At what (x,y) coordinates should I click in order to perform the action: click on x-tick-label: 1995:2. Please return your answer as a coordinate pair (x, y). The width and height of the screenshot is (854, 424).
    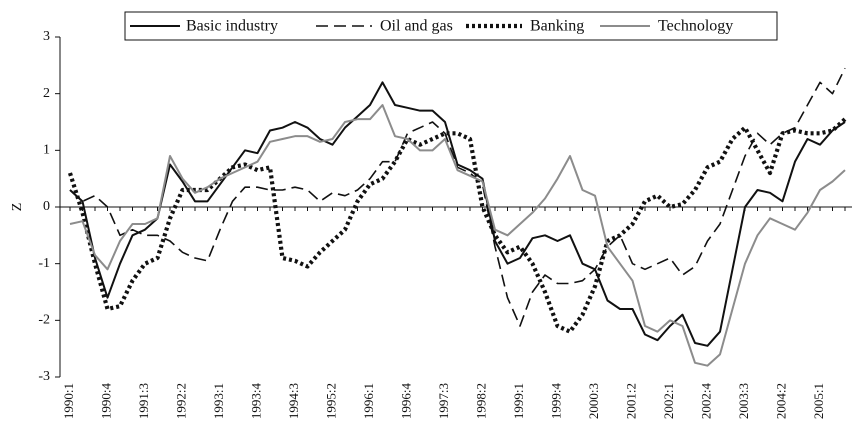
    Looking at the image, I should click on (330, 401).